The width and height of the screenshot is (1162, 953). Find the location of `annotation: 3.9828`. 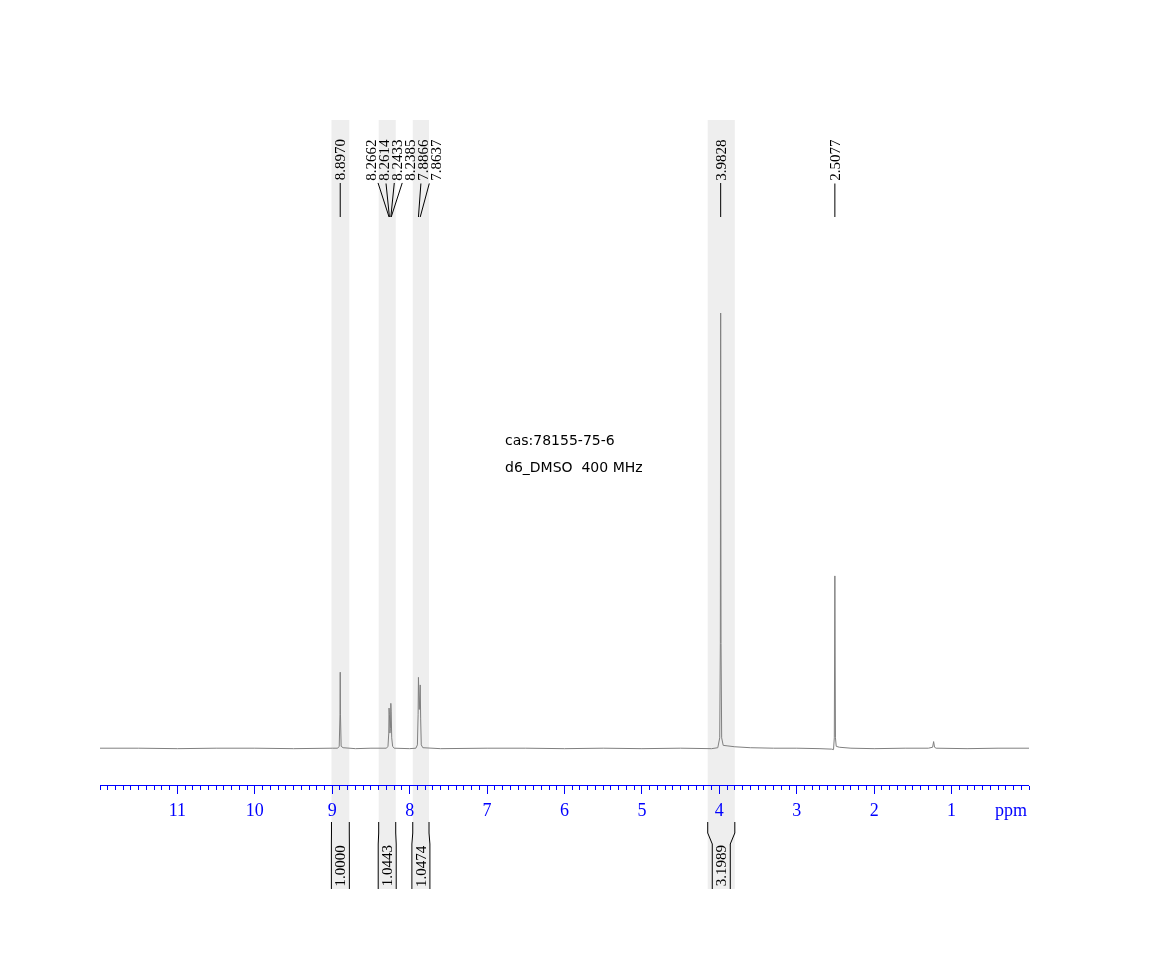

annotation: 3.9828 is located at coordinates (720, 160).